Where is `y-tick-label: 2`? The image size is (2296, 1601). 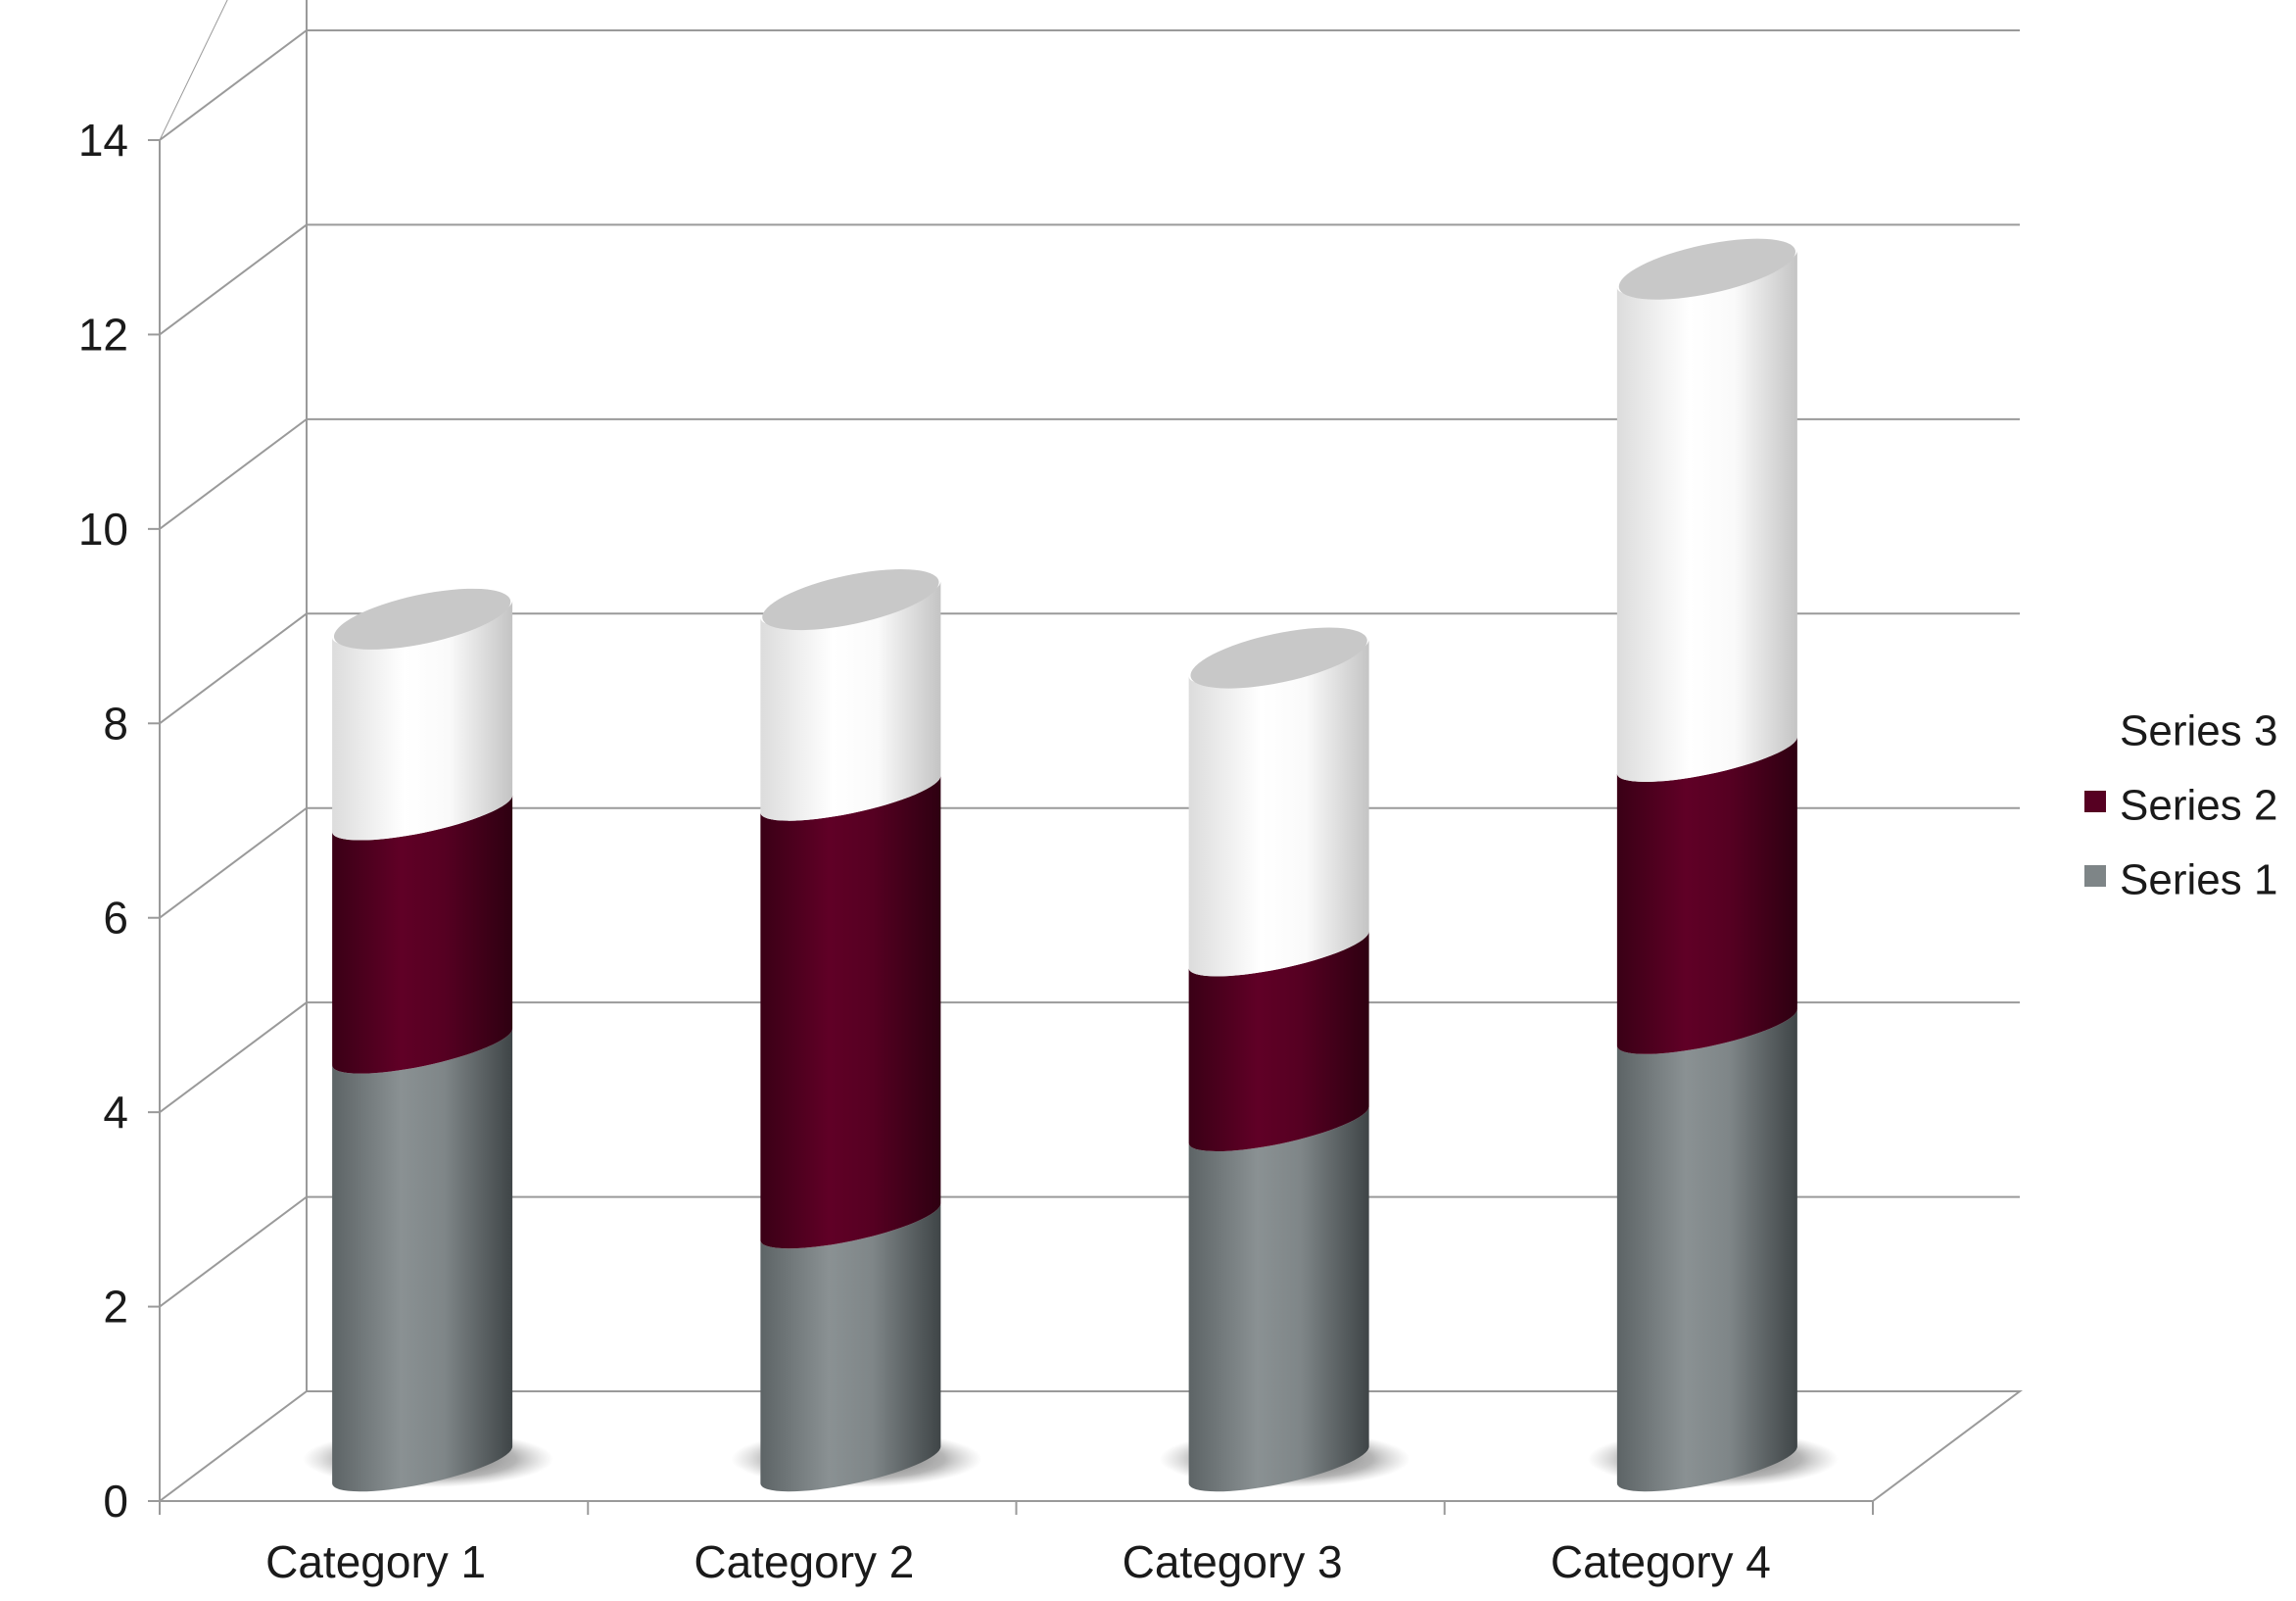 y-tick-label: 2 is located at coordinates (116, 1307).